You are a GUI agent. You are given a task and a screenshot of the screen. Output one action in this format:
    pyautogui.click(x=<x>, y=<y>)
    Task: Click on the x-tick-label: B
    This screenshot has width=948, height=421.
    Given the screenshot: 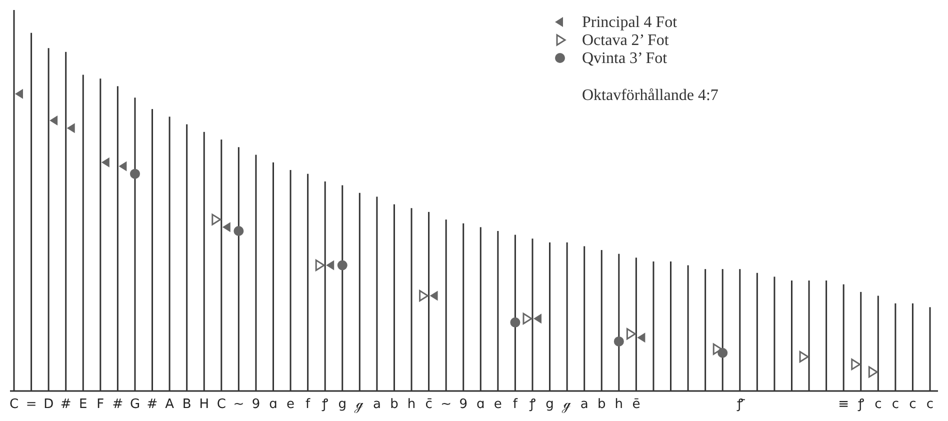 What is the action you would take?
    pyautogui.click(x=187, y=404)
    